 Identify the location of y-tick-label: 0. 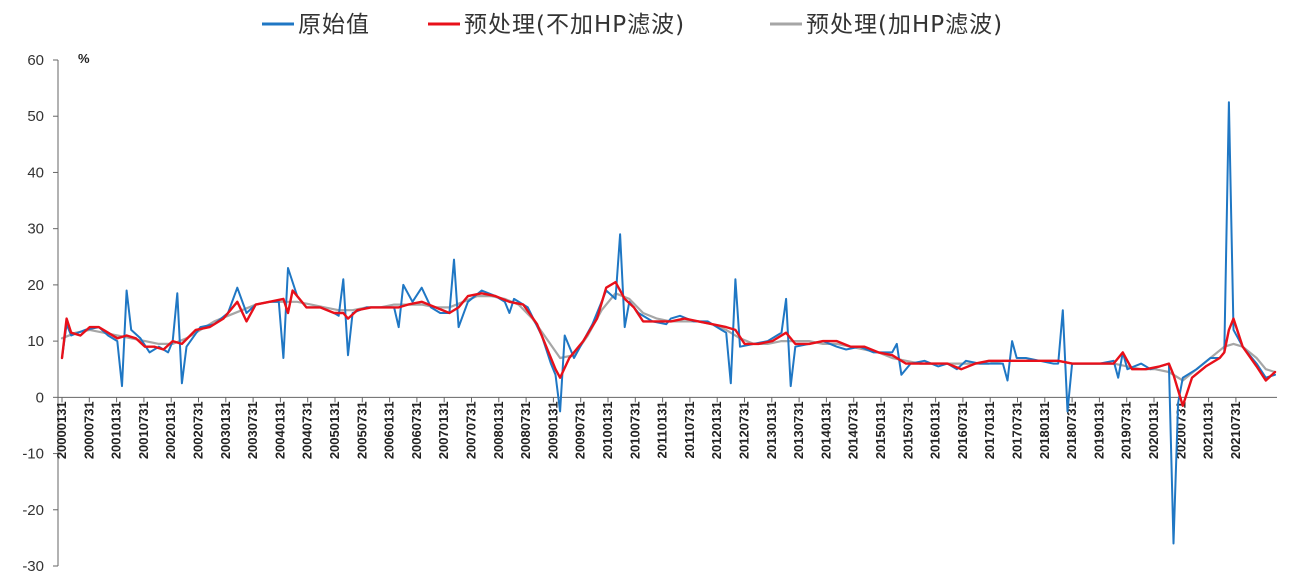
(40, 397).